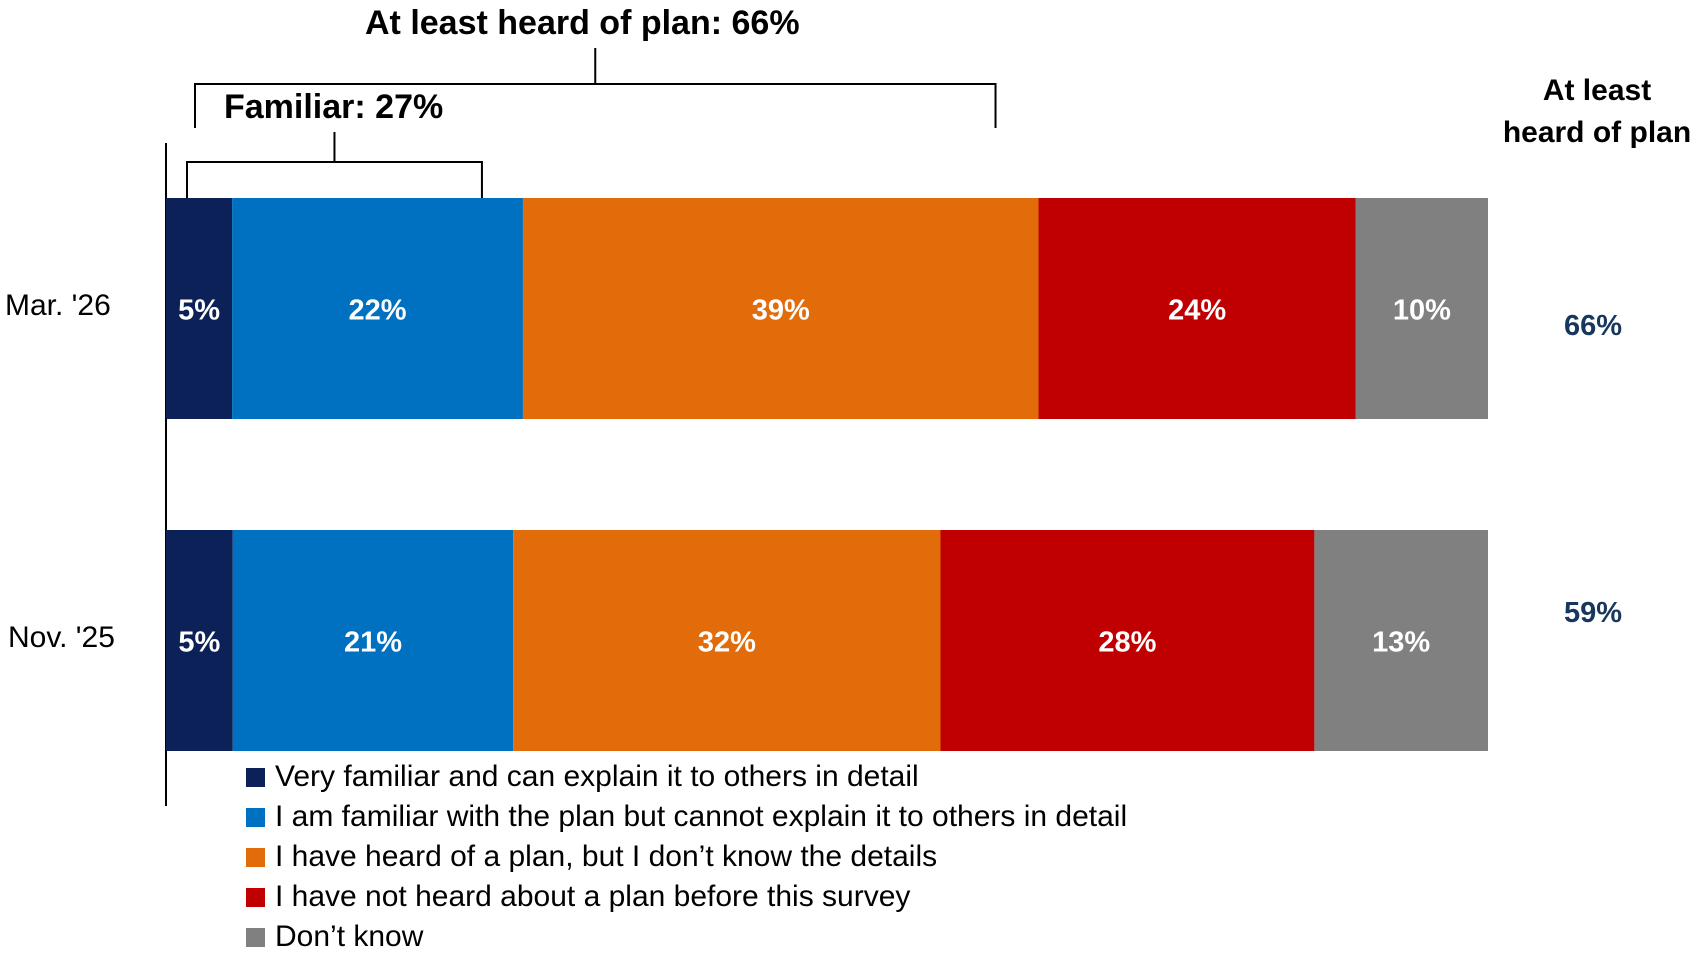 Image resolution: width=1703 pixels, height=957 pixels. I want to click on legend-item: Don’t know, so click(686, 937).